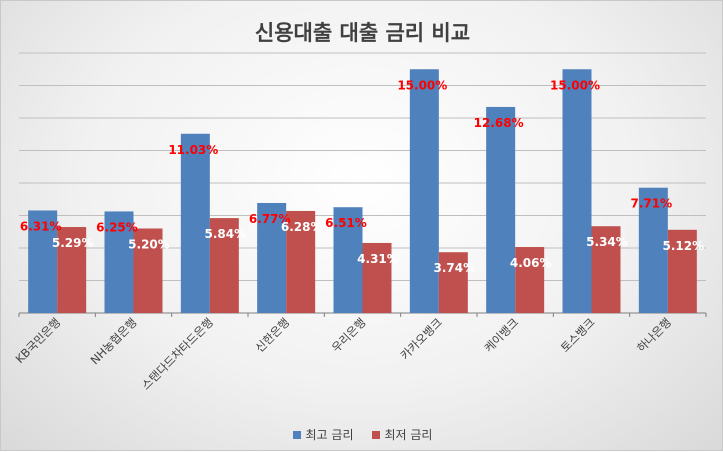 The height and width of the screenshot is (452, 723). What do you see at coordinates (329, 435) in the screenshot?
I see `legend-label-max: 최고 금리` at bounding box center [329, 435].